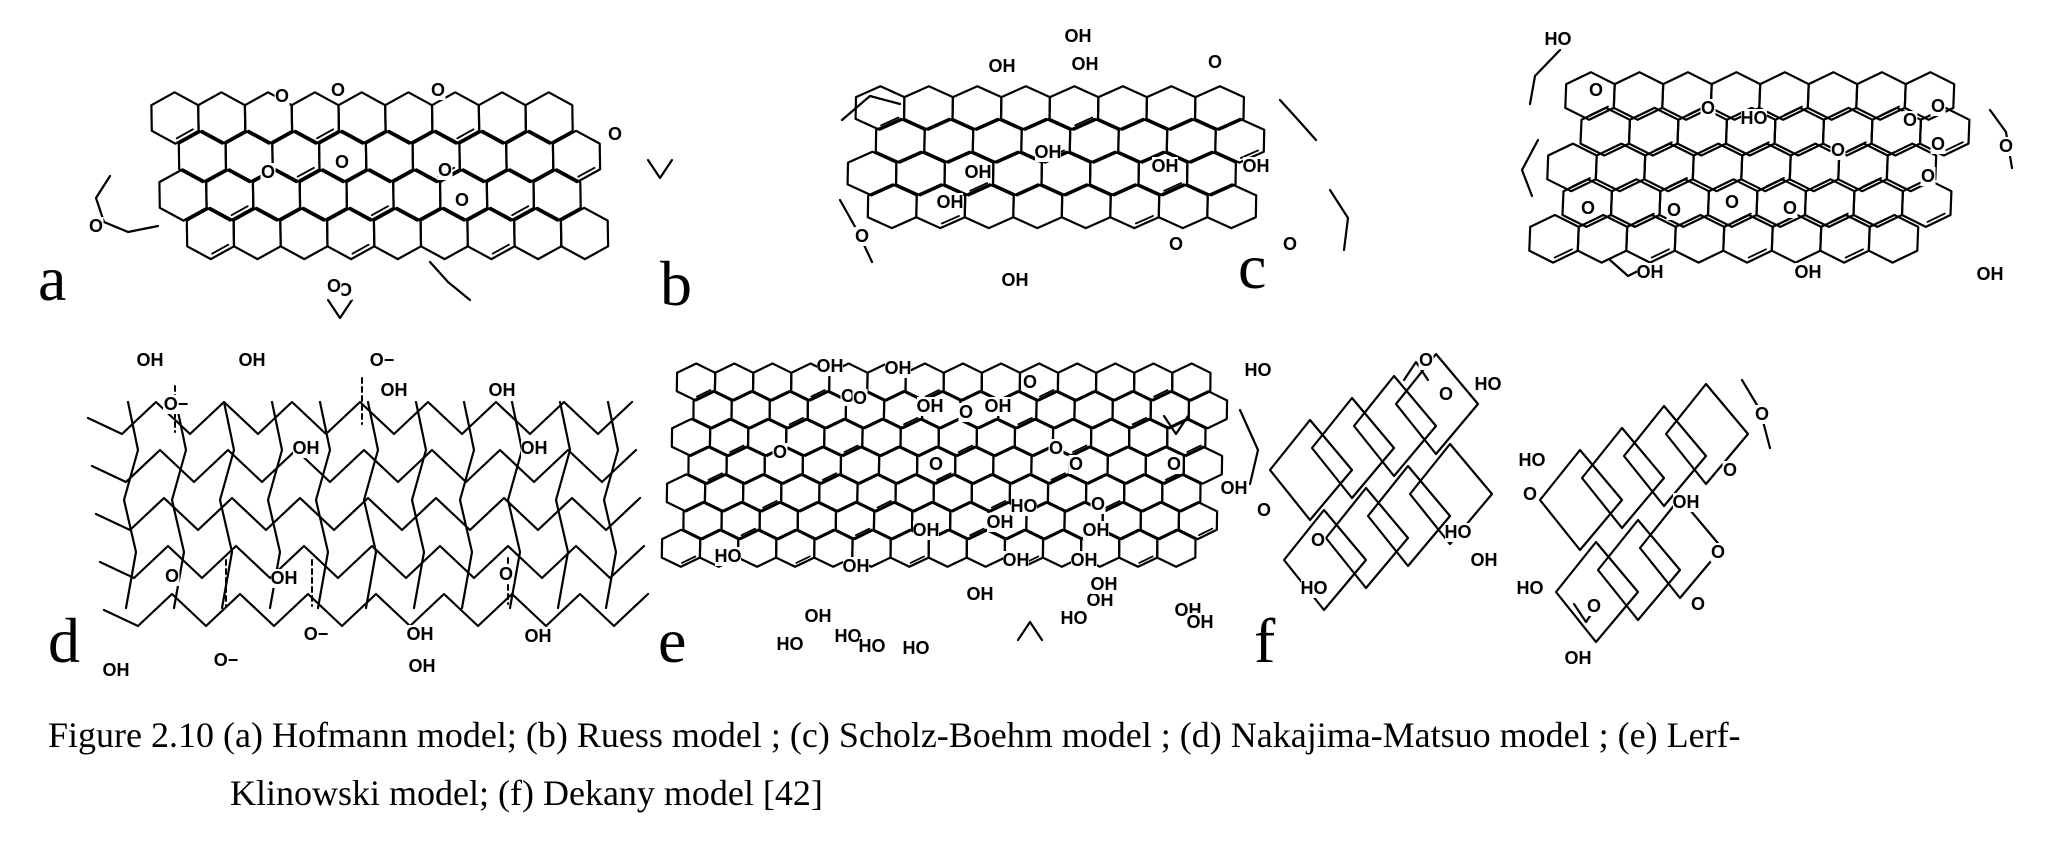  What do you see at coordinates (1353, 448) in the screenshot?
I see `fused-ring` at bounding box center [1353, 448].